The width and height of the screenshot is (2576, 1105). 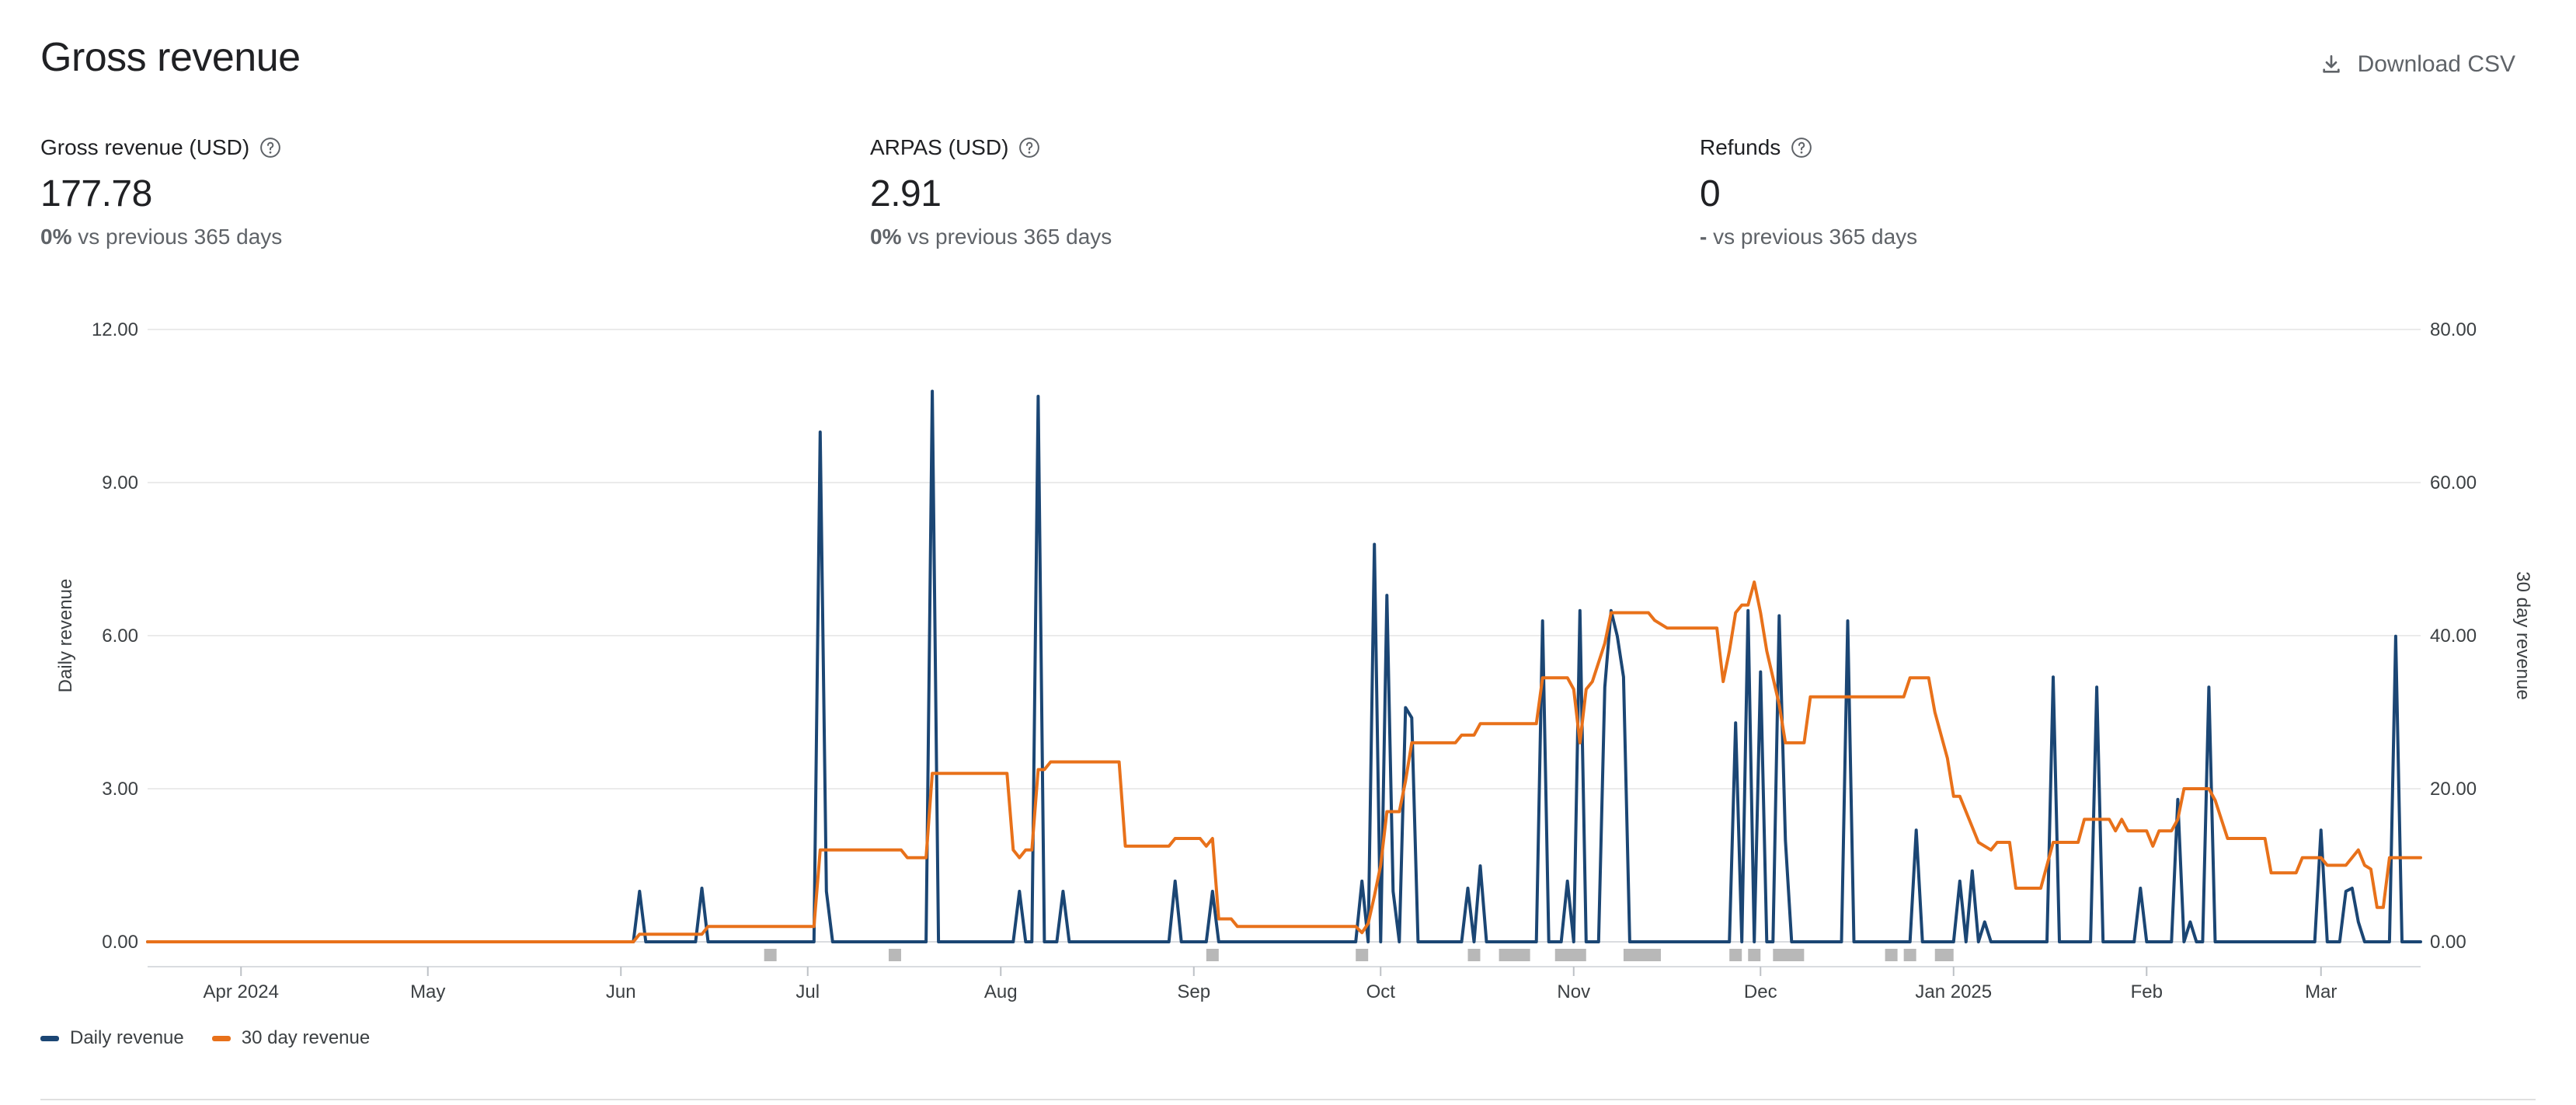 What do you see at coordinates (1760, 992) in the screenshot?
I see `x-tick-label: Dec` at bounding box center [1760, 992].